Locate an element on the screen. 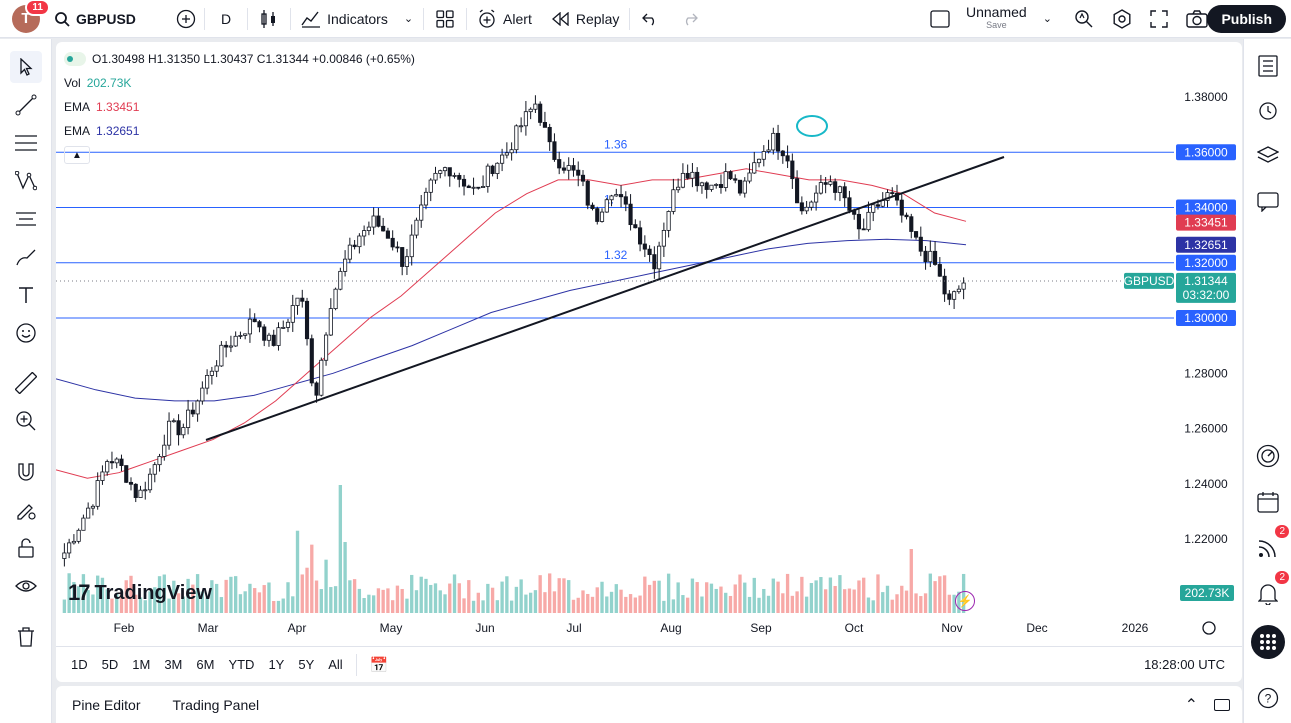  help-button: ? is located at coordinates (1268, 698).